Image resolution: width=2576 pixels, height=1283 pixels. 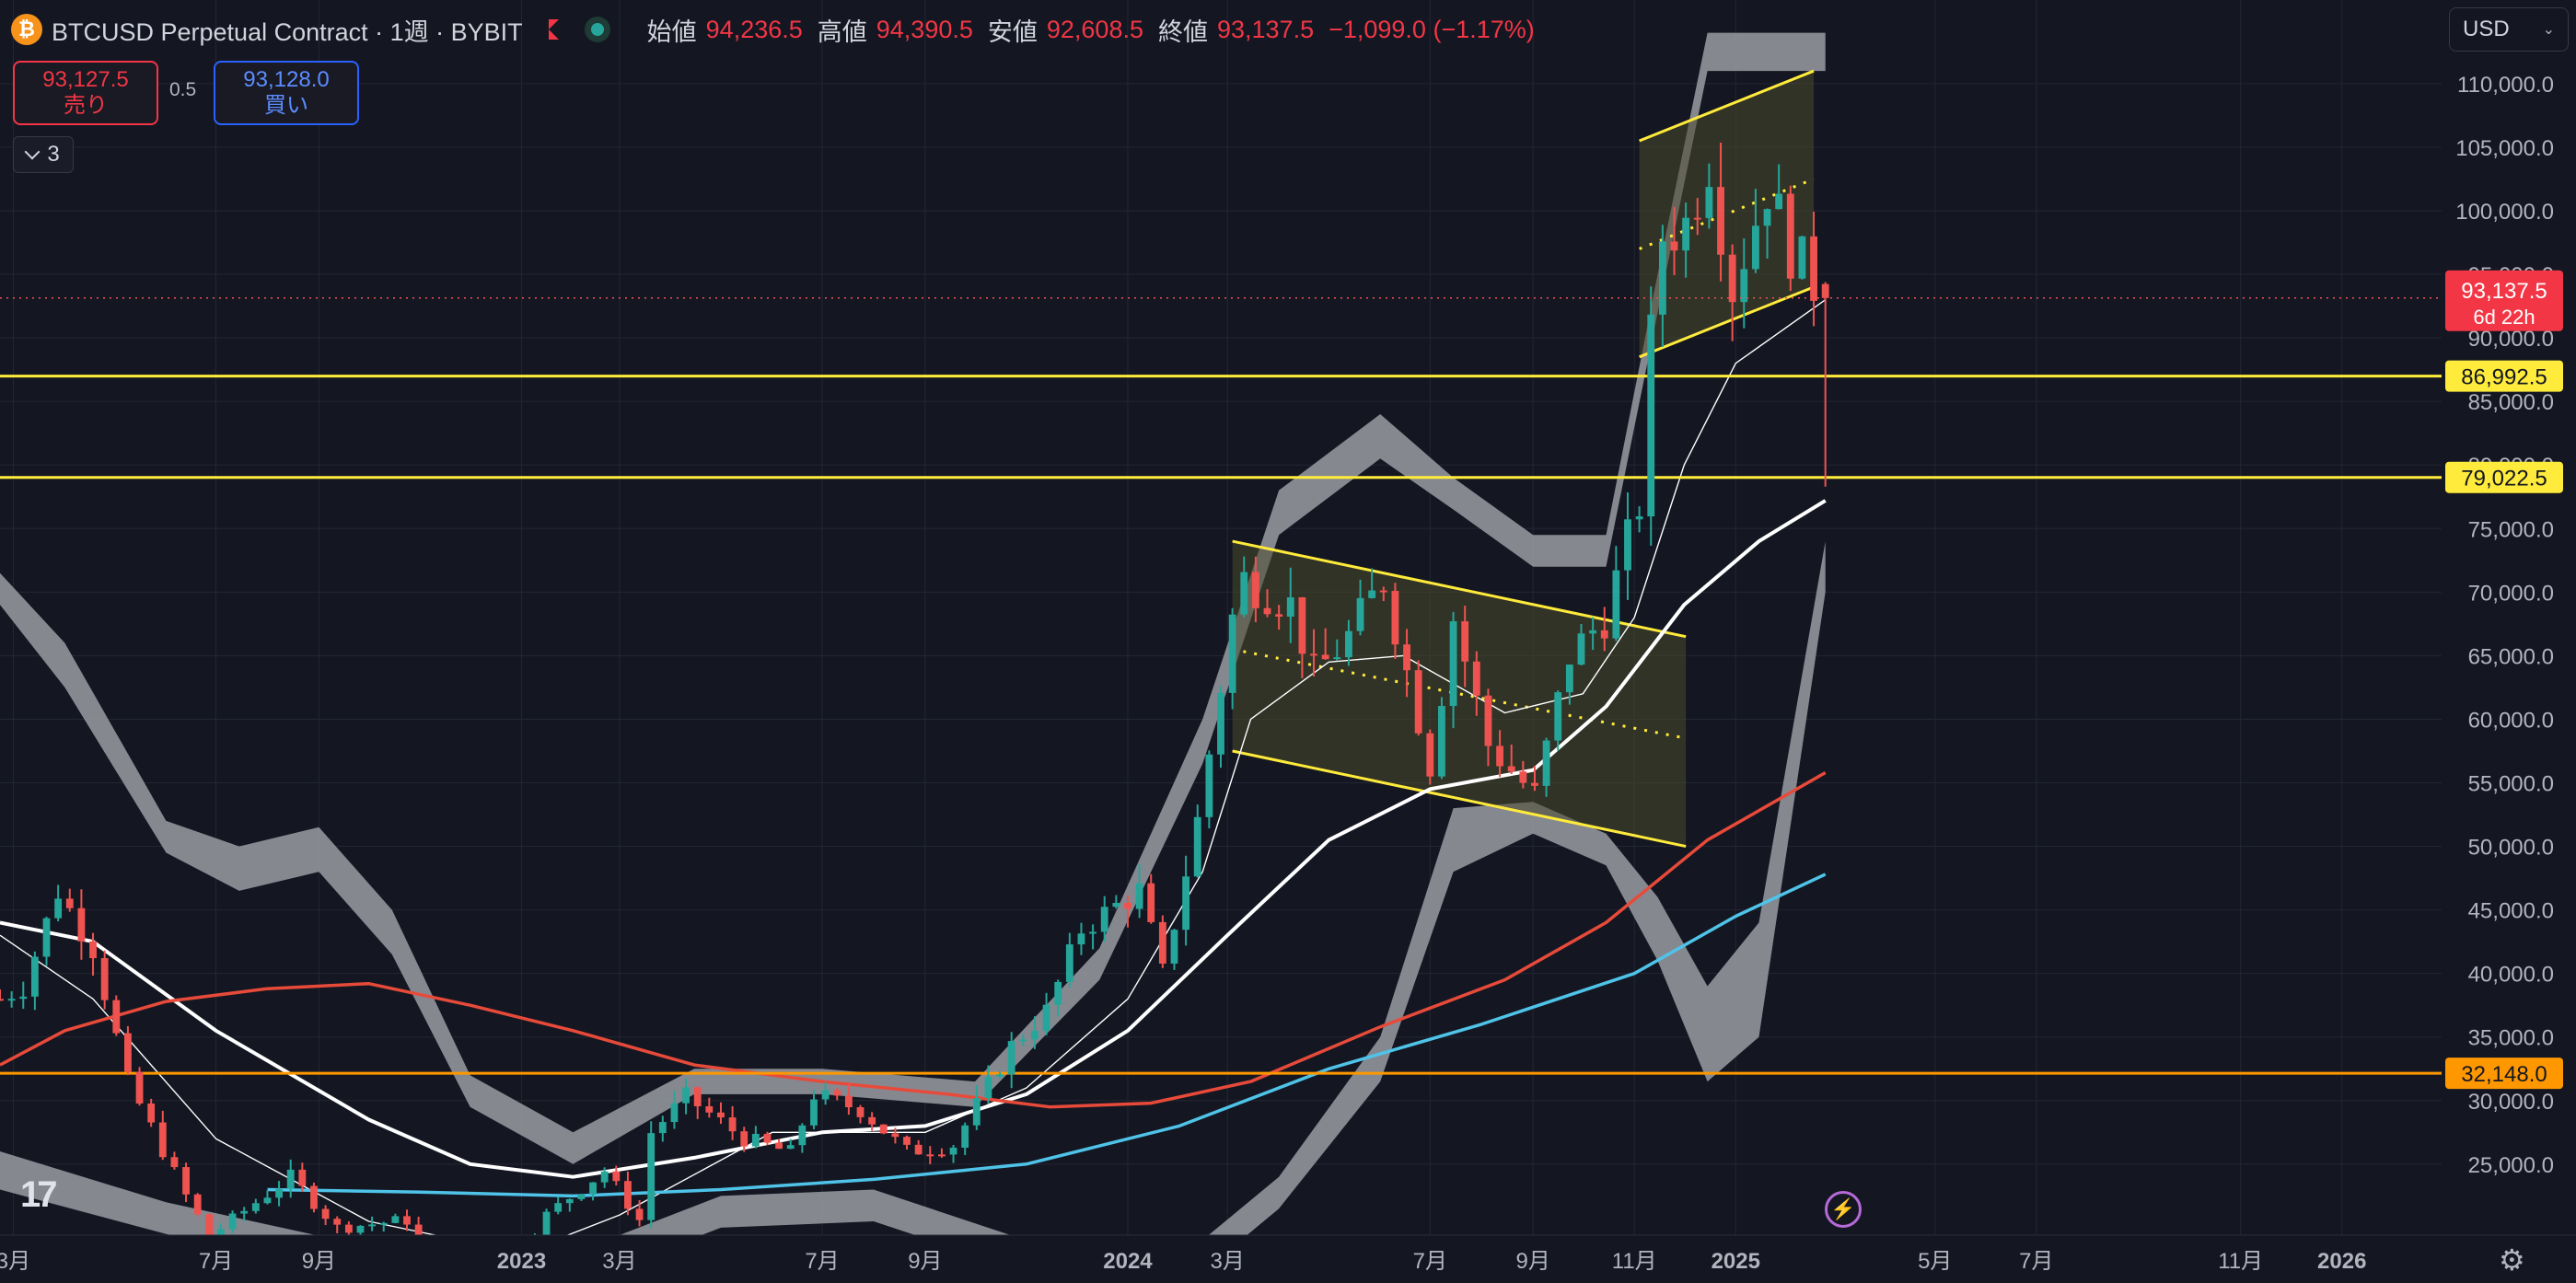 I want to click on buy-price: 93,128.0, so click(x=286, y=80).